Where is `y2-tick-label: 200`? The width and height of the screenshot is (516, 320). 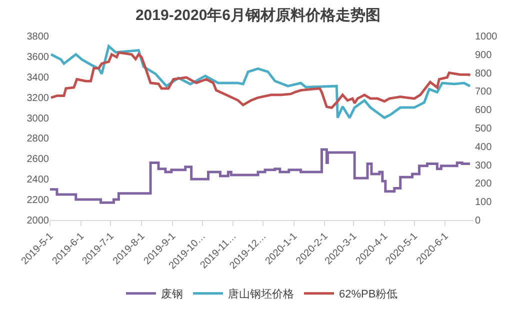 y2-tick-label: 200 is located at coordinates (483, 184).